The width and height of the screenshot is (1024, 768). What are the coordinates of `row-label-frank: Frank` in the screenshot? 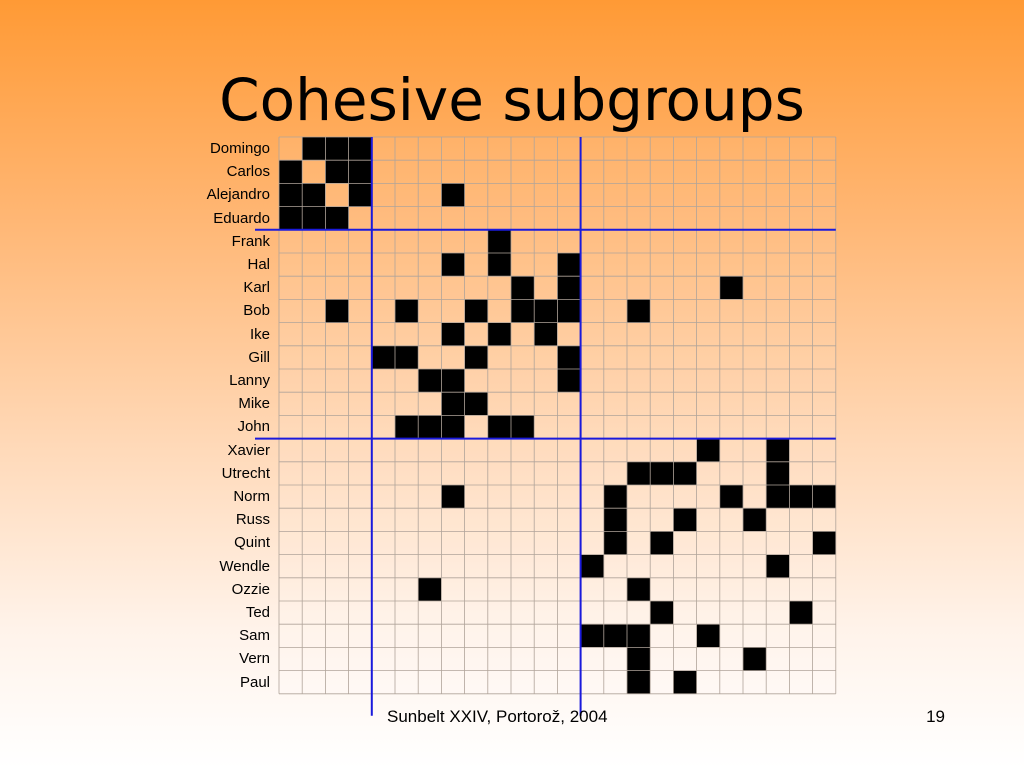 It's located at (250, 241).